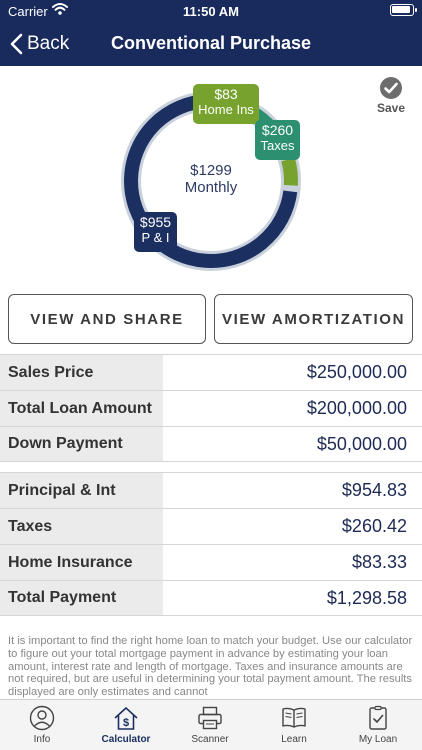 This screenshot has width=422, height=750. I want to click on calculator-house-icon: $, so click(126, 718).